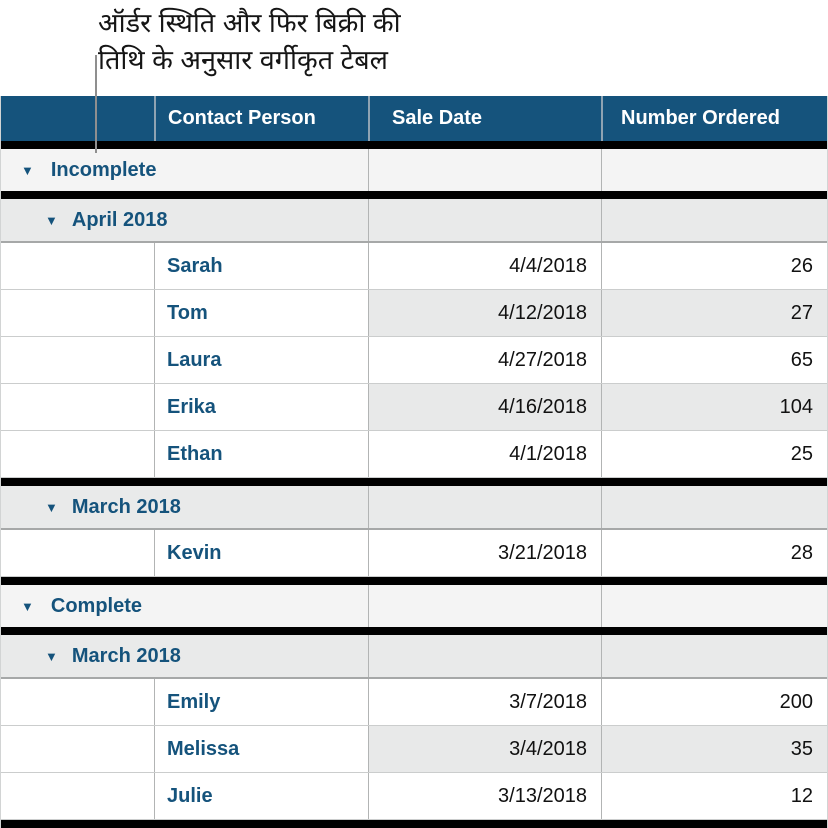 This screenshot has width=828, height=828. I want to click on group-row-incomplete: ▼ Incomplete, so click(414, 170).